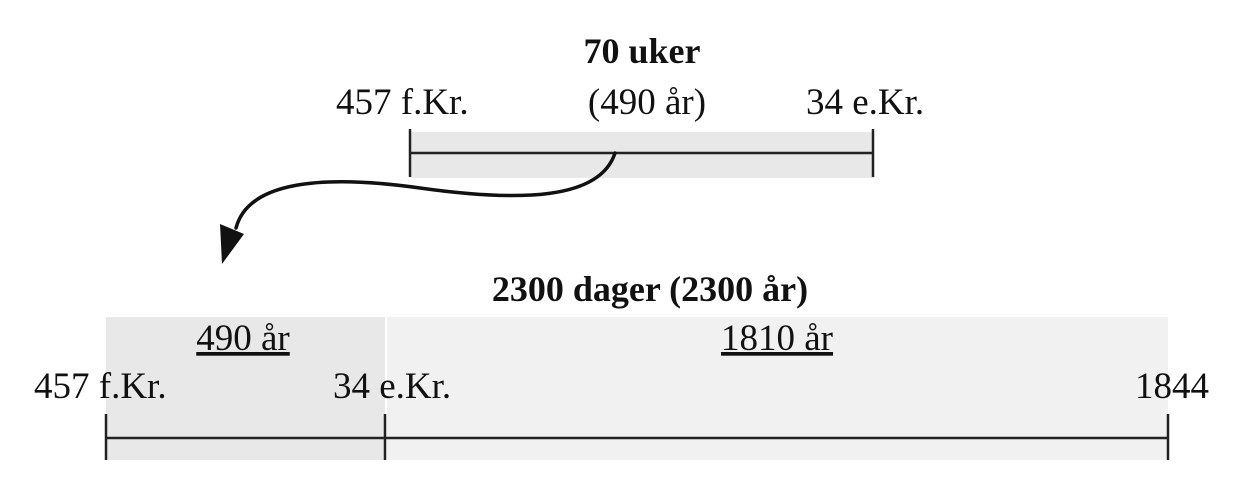 This screenshot has width=1248, height=494. What do you see at coordinates (642, 51) in the screenshot?
I see `top-title: 70 uker` at bounding box center [642, 51].